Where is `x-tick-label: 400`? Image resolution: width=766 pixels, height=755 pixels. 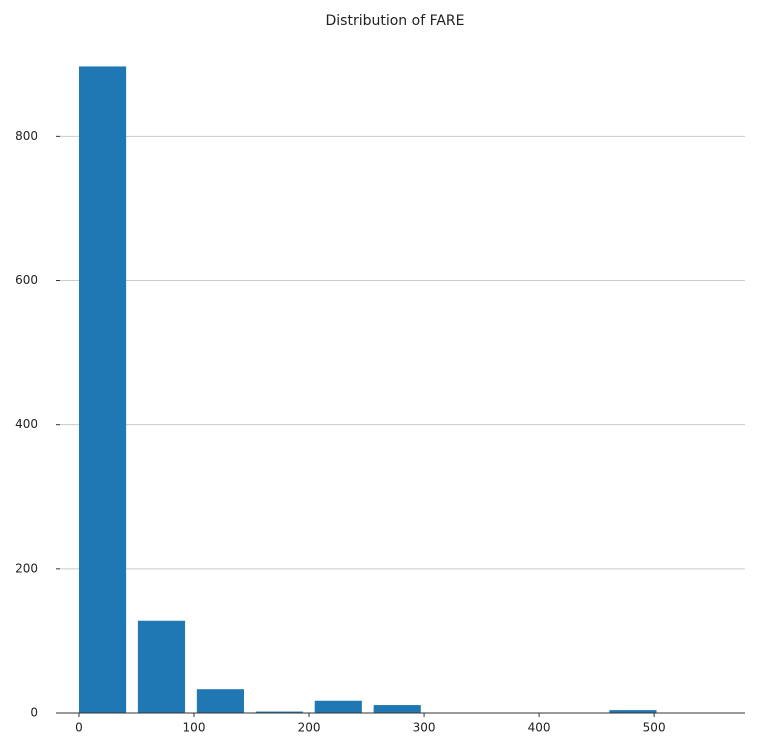
x-tick-label: 400 is located at coordinates (539, 728).